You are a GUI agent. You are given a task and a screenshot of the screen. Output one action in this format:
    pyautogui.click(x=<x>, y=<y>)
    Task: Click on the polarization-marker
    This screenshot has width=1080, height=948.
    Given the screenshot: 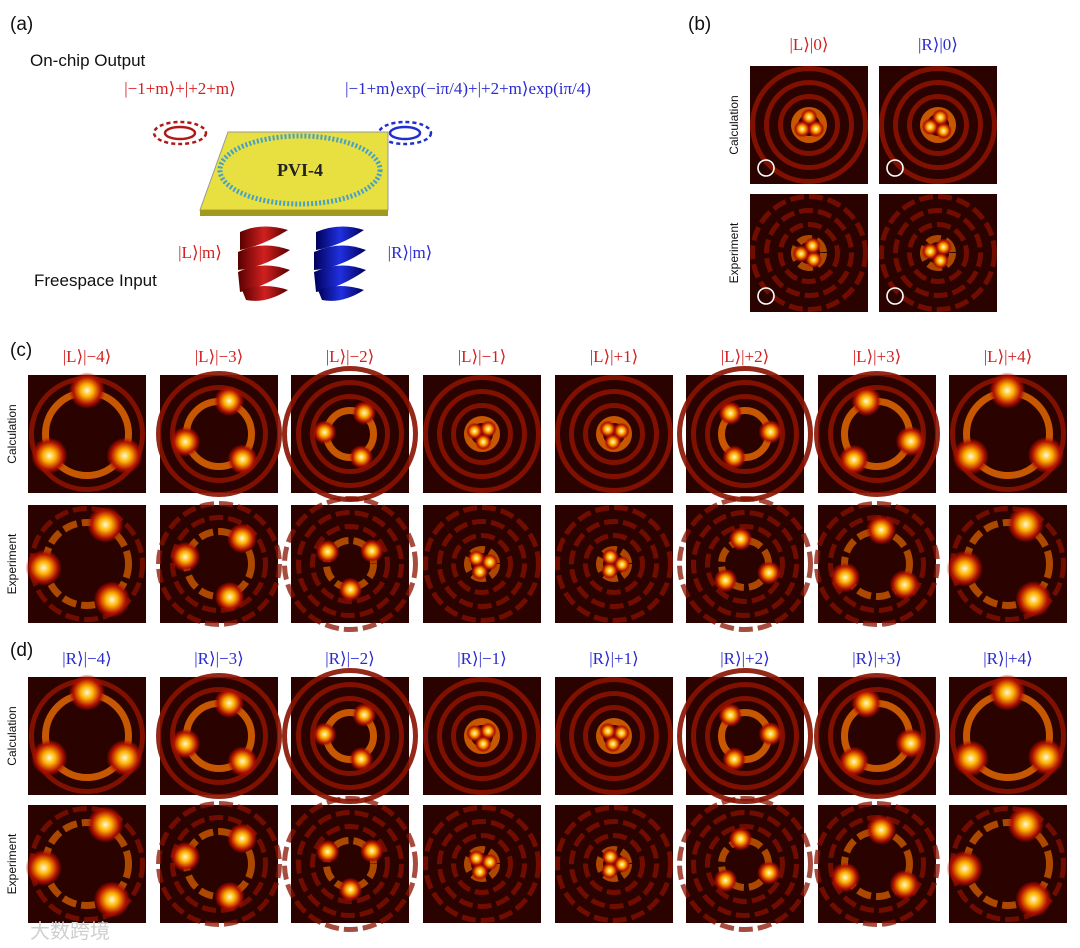 What is the action you would take?
    pyautogui.click(x=895, y=168)
    